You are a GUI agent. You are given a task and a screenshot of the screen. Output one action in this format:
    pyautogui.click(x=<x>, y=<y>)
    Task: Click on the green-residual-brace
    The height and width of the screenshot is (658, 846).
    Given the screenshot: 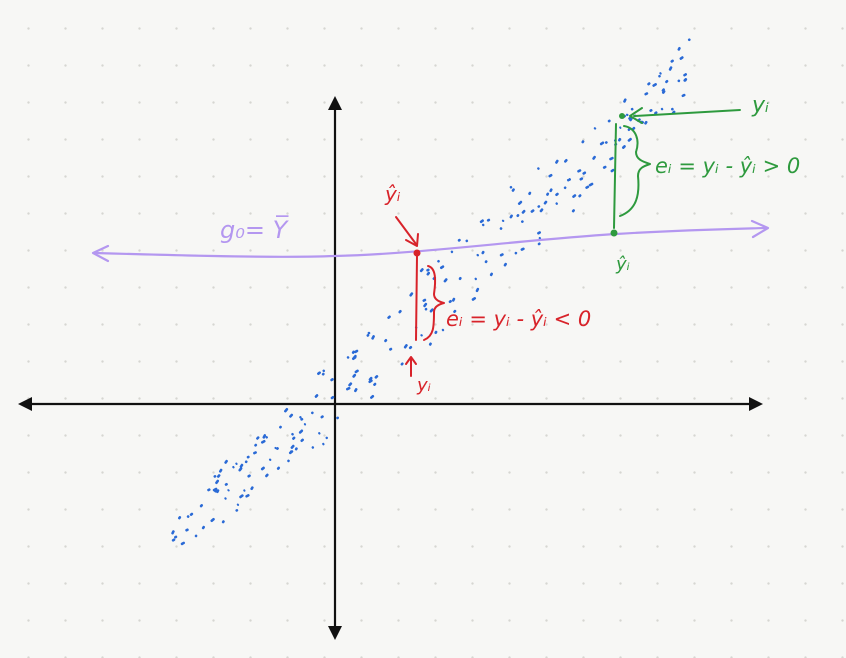 What is the action you would take?
    pyautogui.click(x=635, y=171)
    